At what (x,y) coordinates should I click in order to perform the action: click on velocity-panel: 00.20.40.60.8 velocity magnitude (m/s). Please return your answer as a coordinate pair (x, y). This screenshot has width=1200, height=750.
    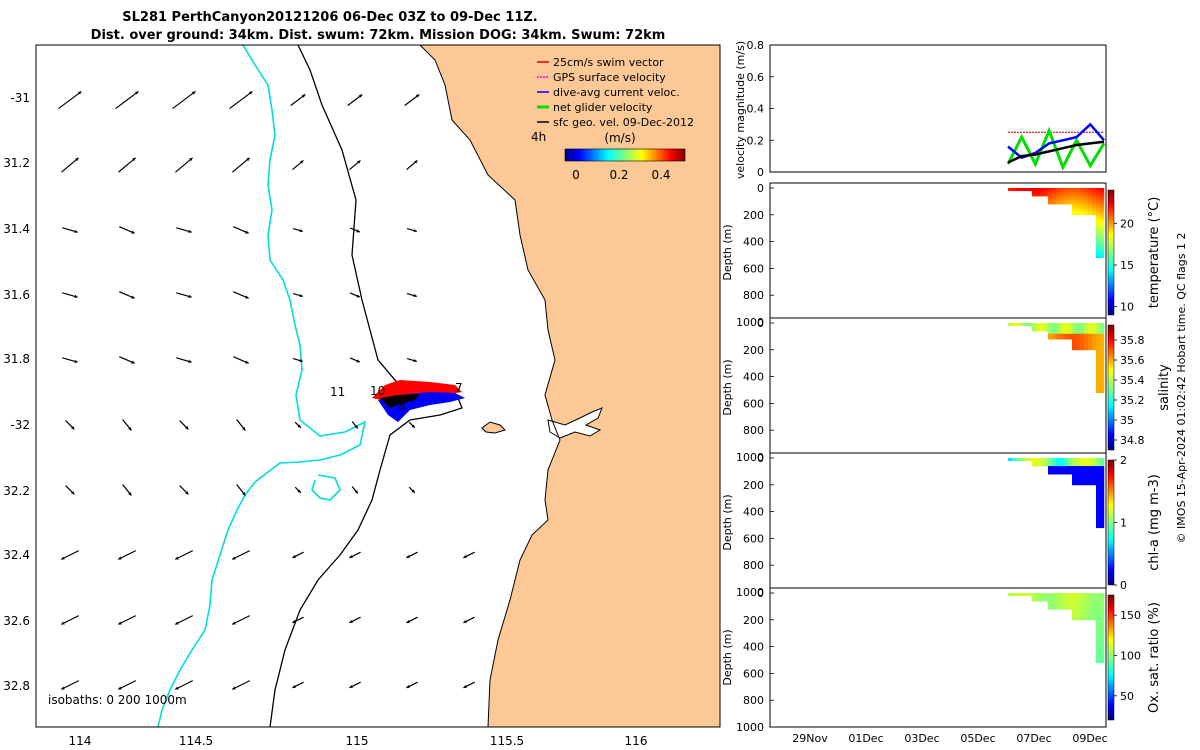
    Looking at the image, I should click on (920, 109).